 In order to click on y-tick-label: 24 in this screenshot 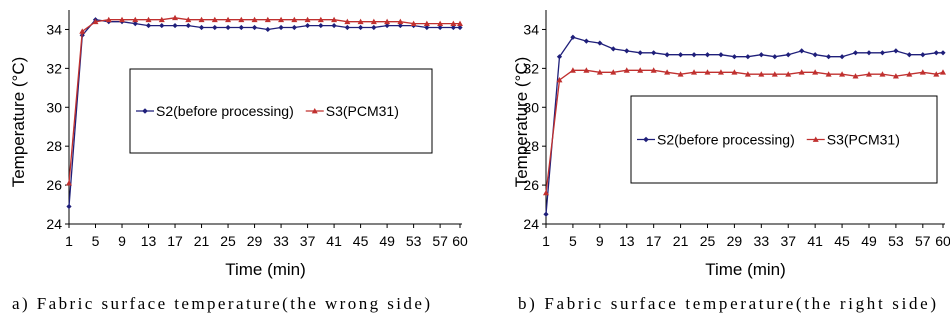, I will do `click(531, 224)`.